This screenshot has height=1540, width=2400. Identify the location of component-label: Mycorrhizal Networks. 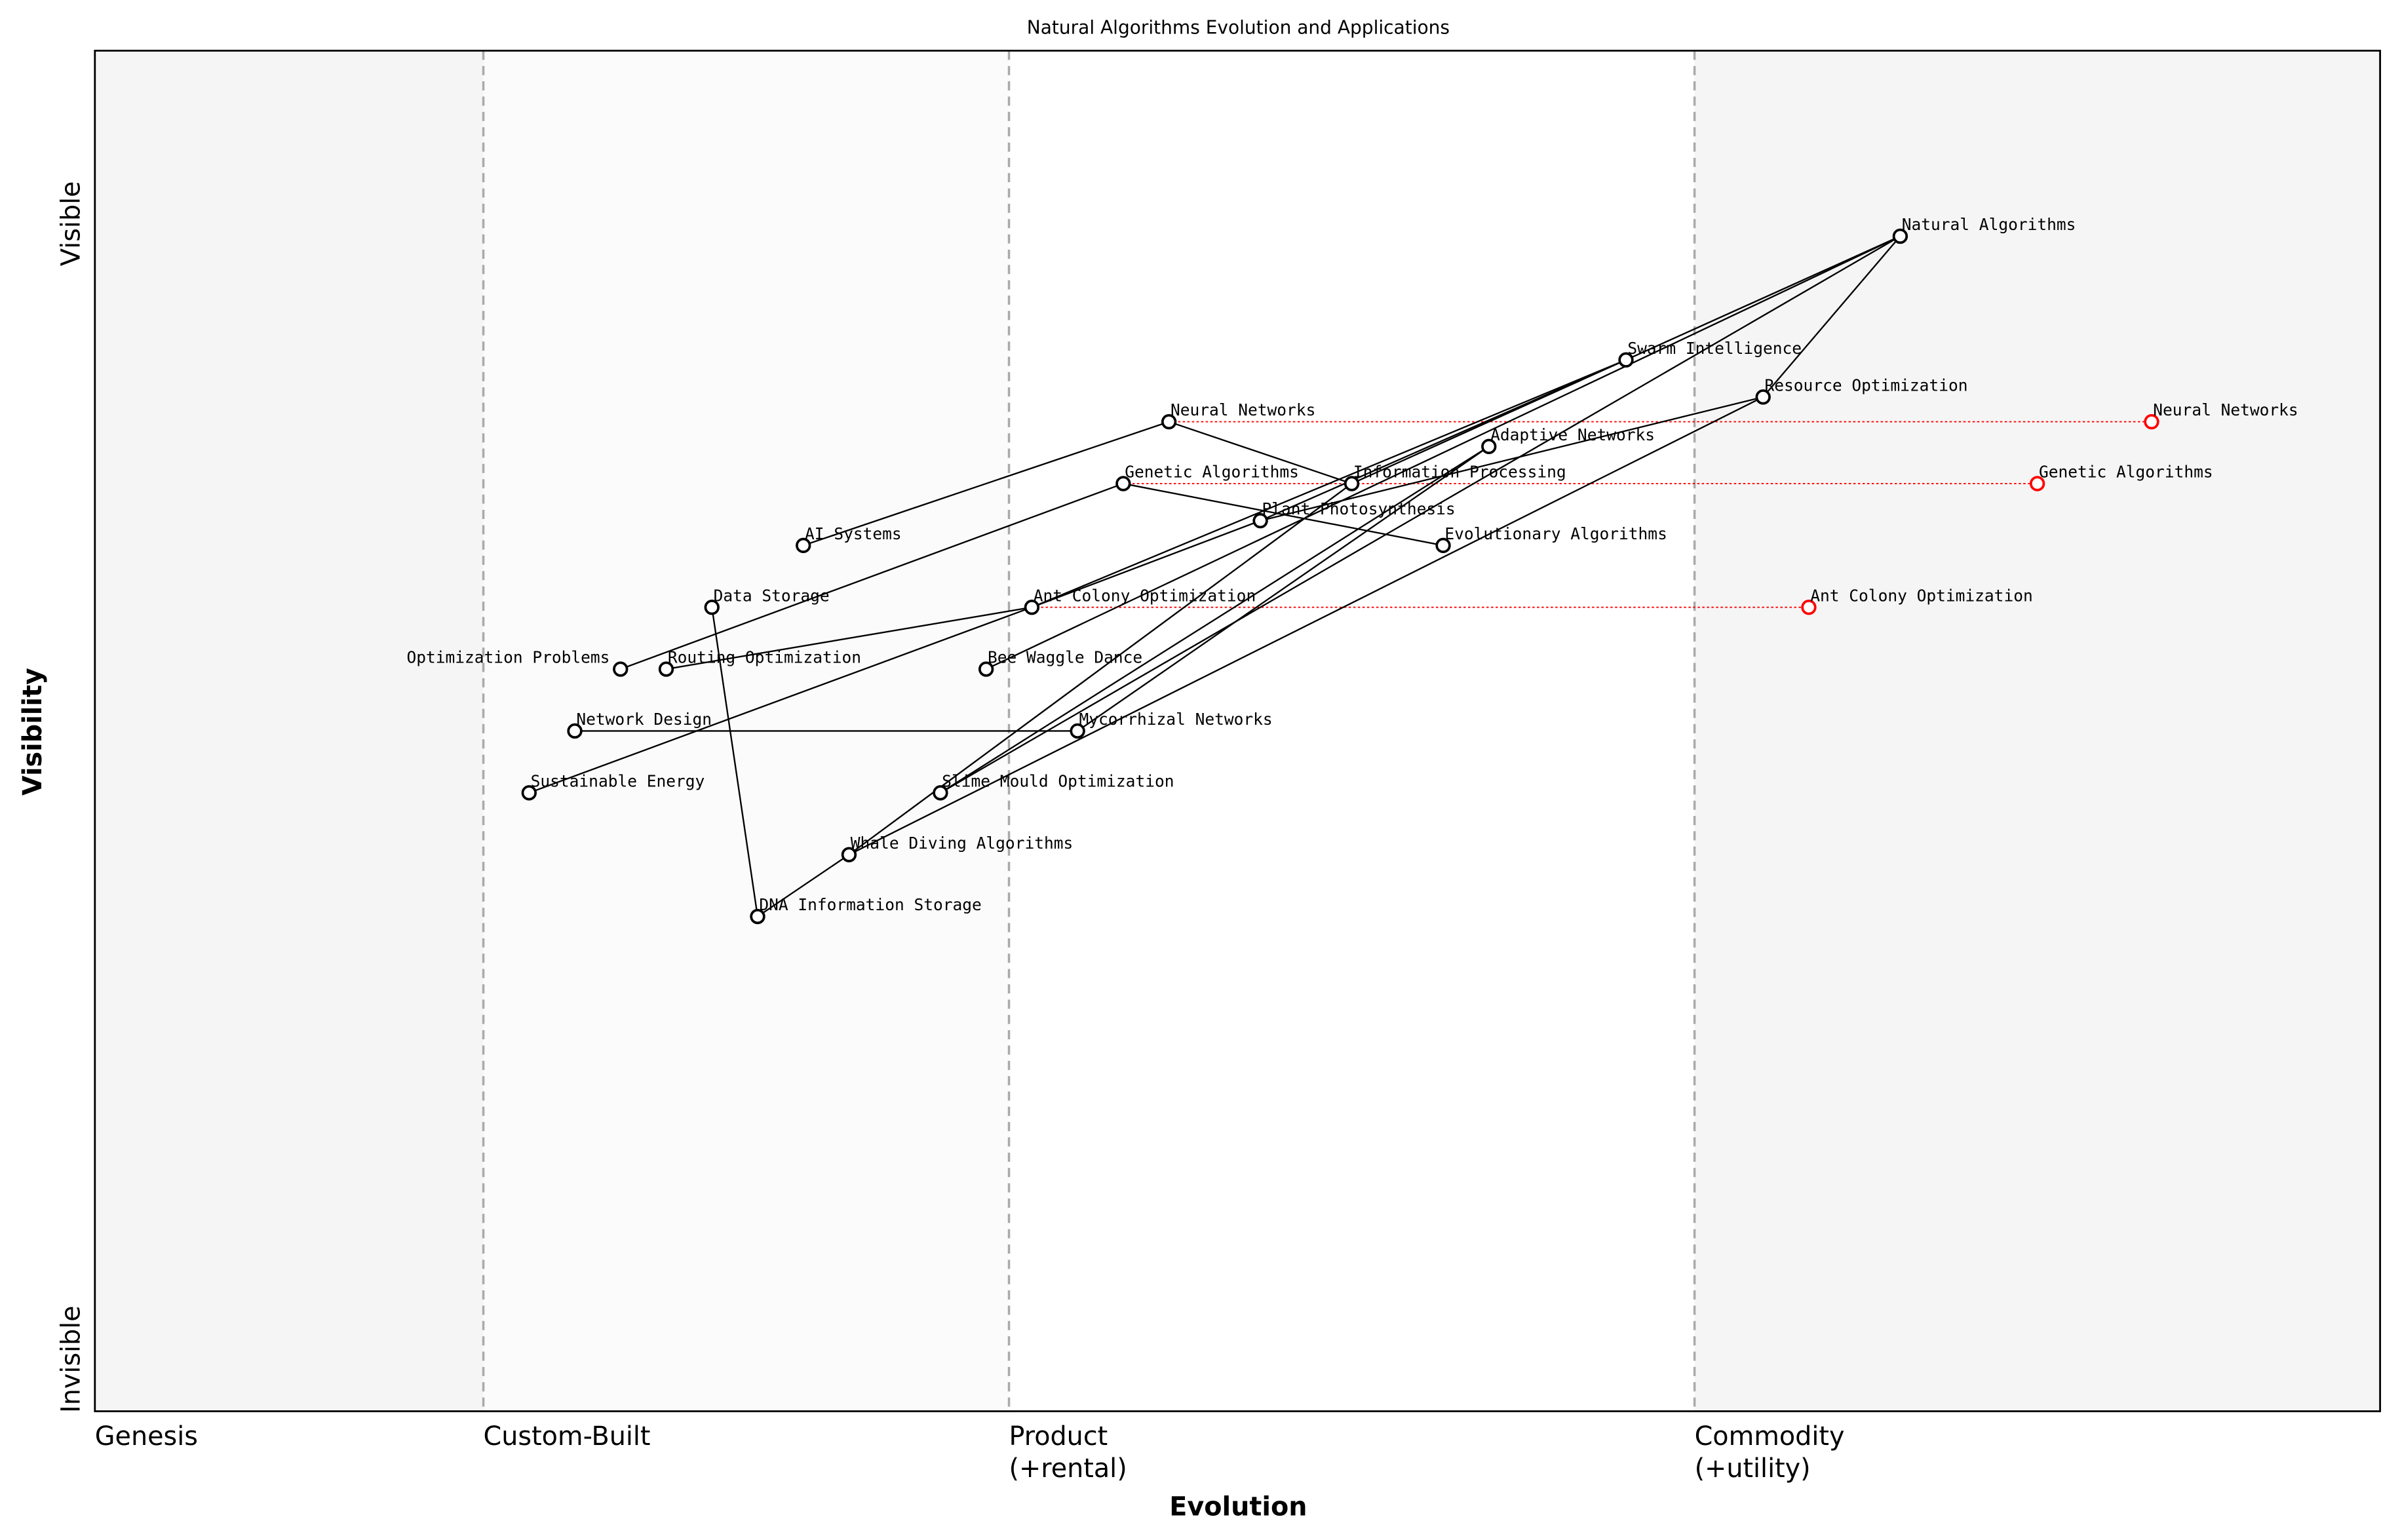
(1175, 719).